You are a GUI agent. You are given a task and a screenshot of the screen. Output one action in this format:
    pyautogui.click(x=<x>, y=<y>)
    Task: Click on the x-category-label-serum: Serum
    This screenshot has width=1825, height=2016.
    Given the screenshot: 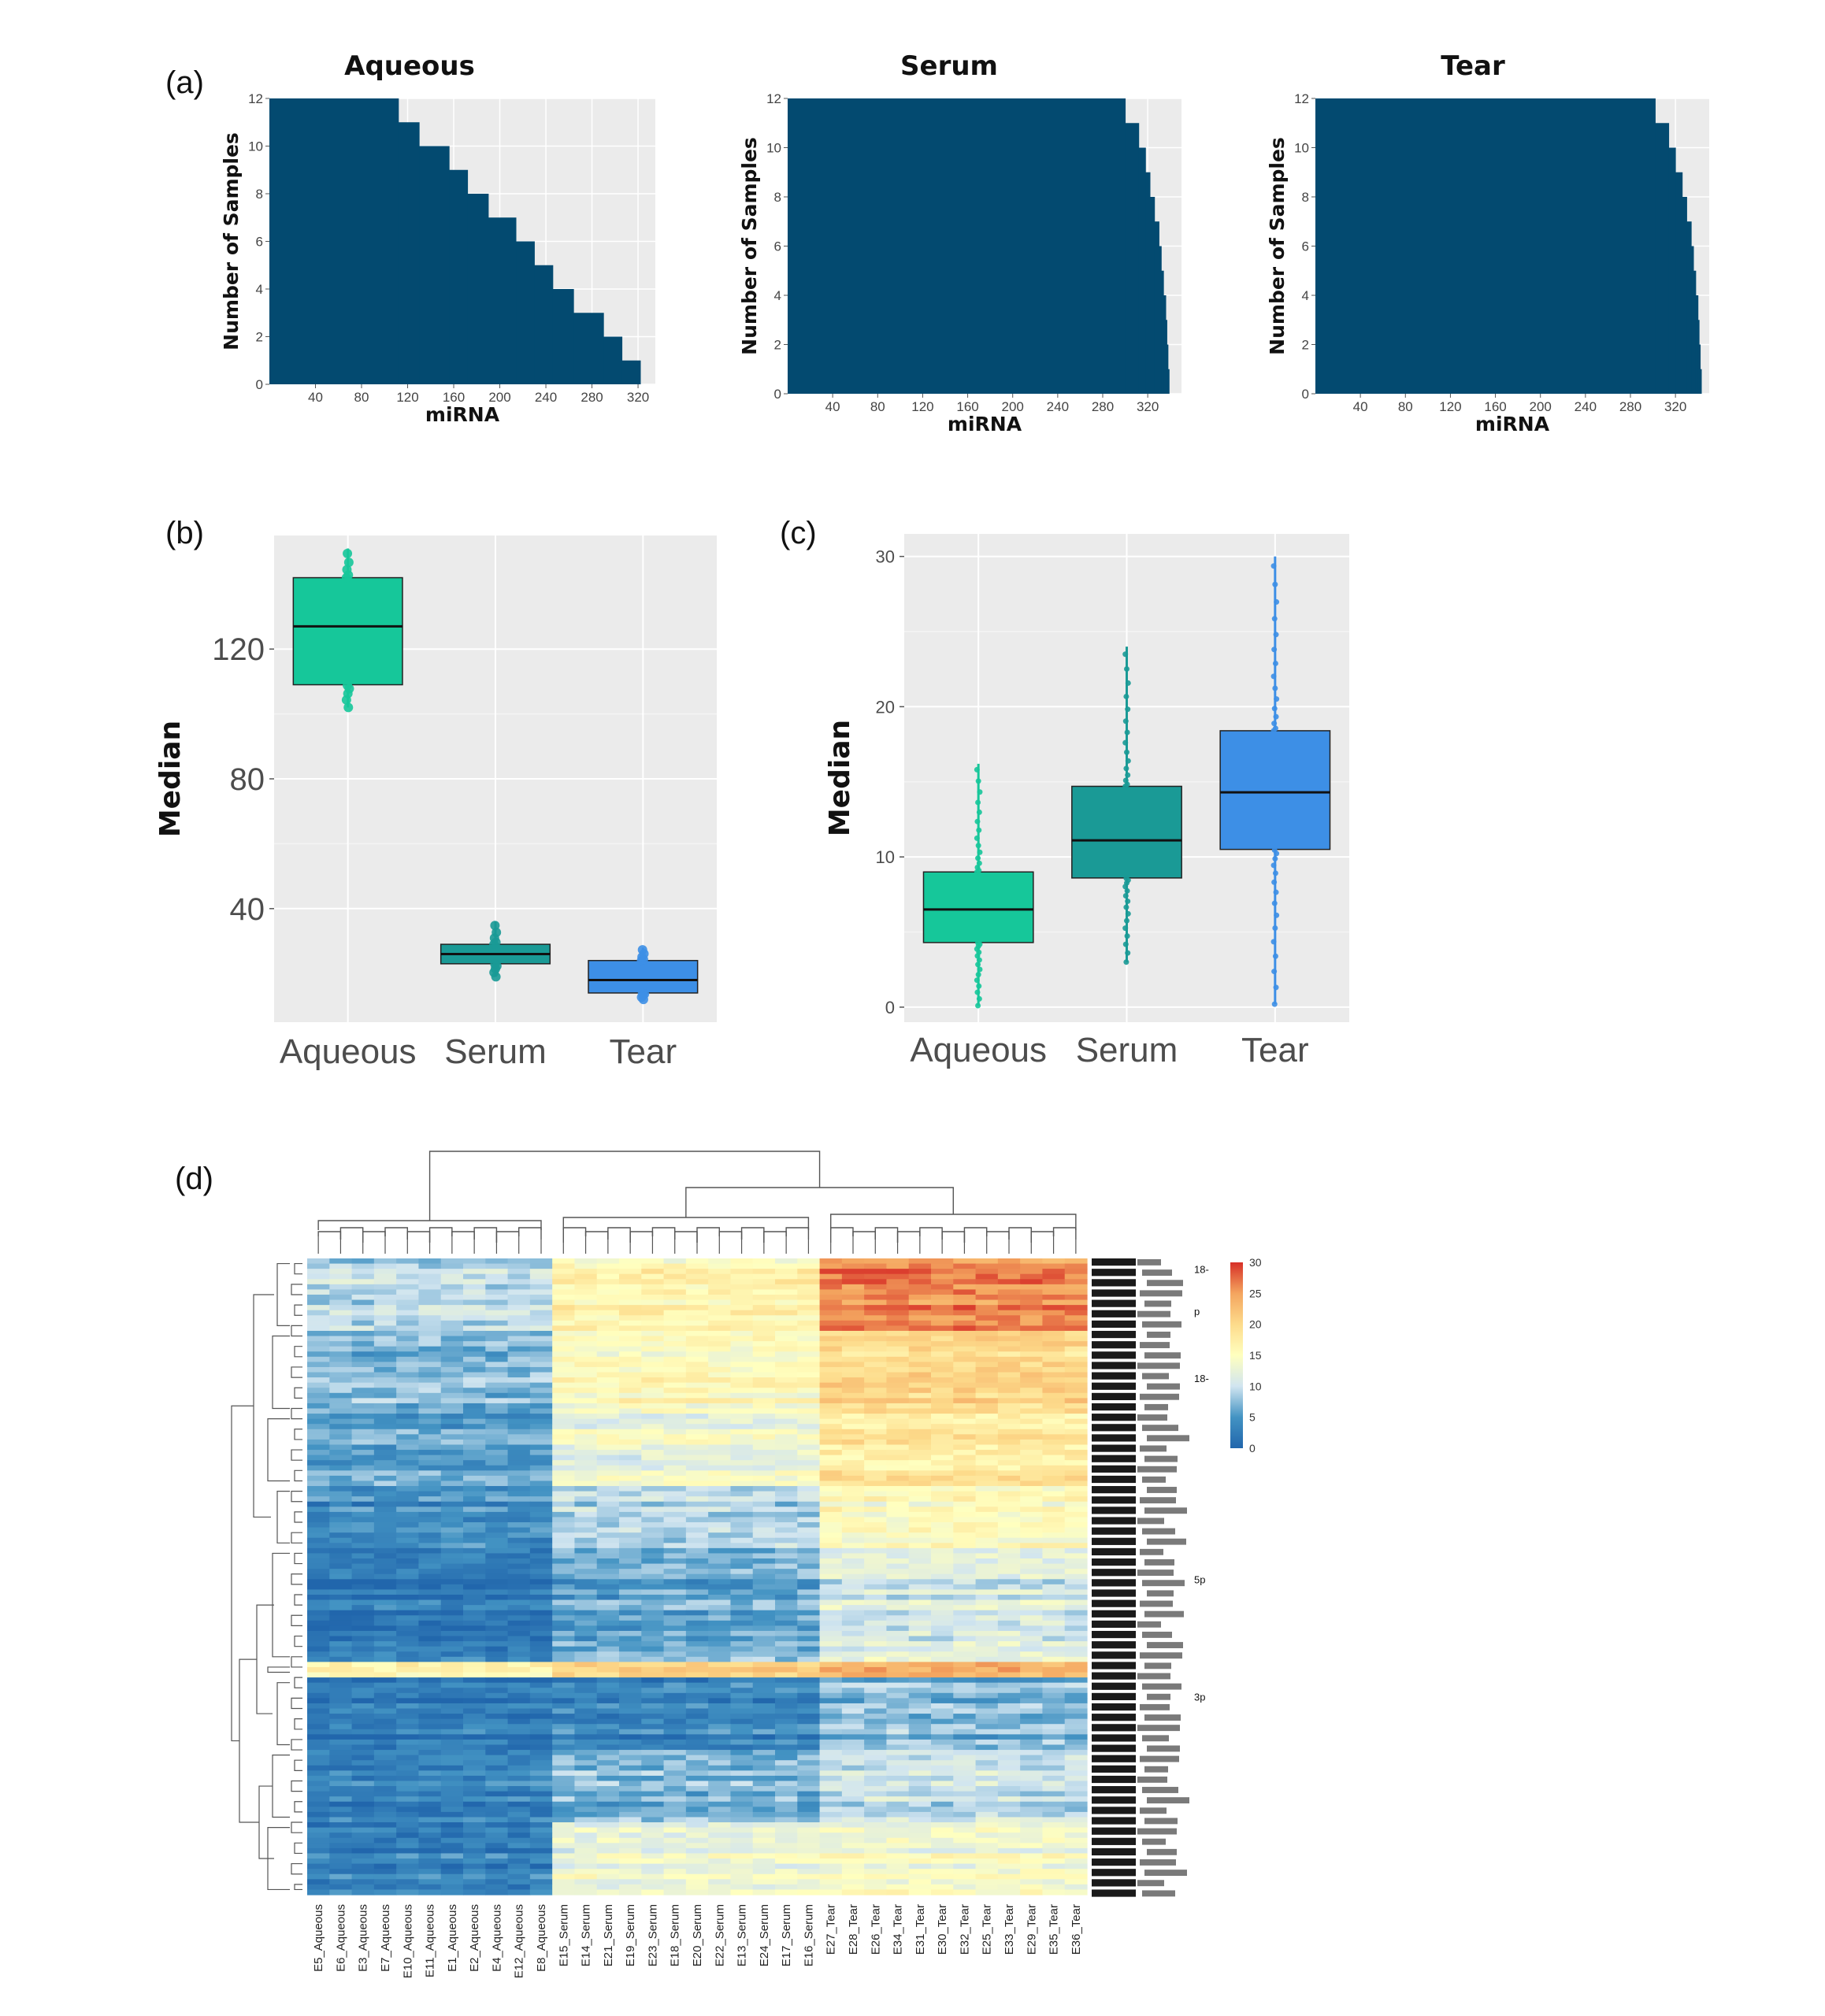 What is the action you would take?
    pyautogui.click(x=495, y=1051)
    